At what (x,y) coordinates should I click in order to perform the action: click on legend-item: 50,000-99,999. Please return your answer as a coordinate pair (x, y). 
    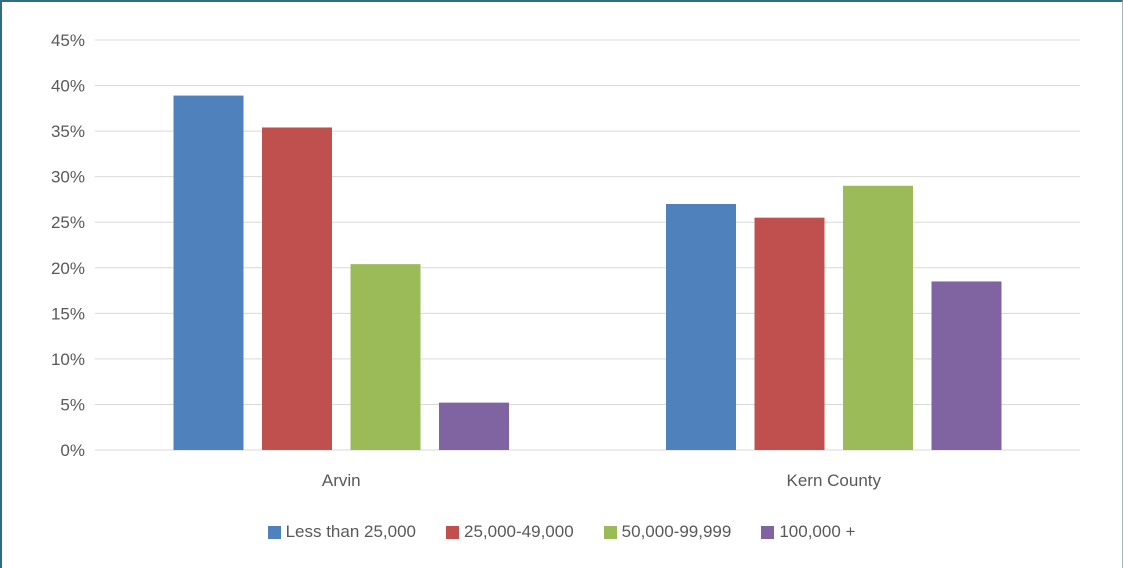
    Looking at the image, I should click on (667, 532).